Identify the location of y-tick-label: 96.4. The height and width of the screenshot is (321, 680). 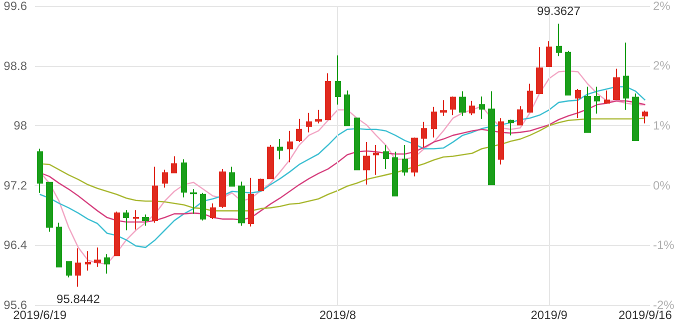
(16, 245).